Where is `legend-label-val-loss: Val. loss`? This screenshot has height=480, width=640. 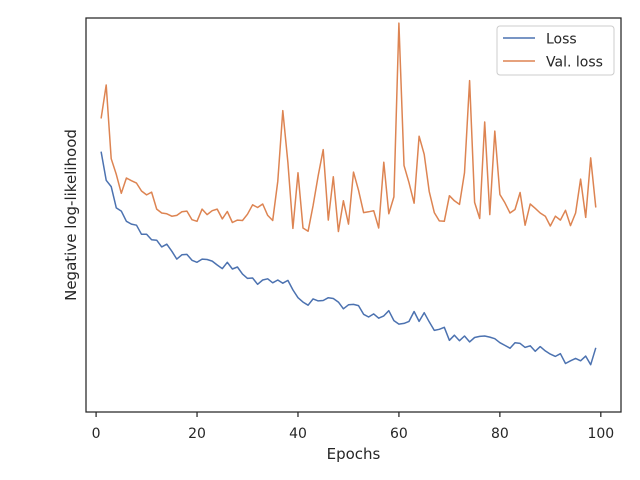
legend-label-val-loss: Val. loss is located at coordinates (574, 63).